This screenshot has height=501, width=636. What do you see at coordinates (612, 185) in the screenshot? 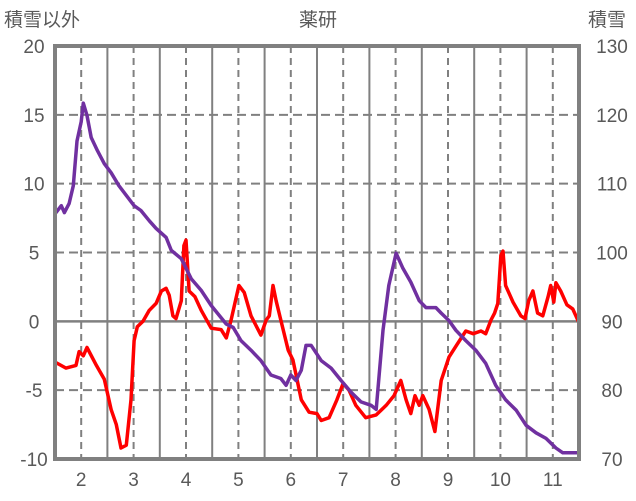
I see `y-right-tick-label: 110` at bounding box center [612, 185].